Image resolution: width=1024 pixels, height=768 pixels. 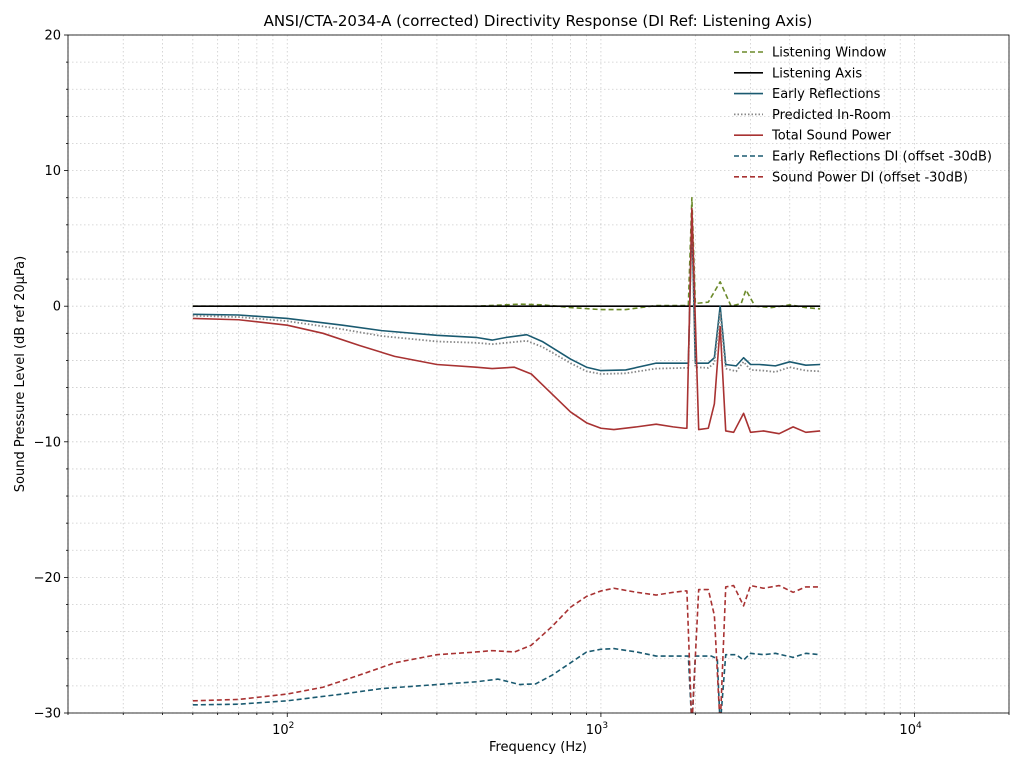 What do you see at coordinates (283, 729) in the screenshot?
I see `x-tick-label: 10²` at bounding box center [283, 729].